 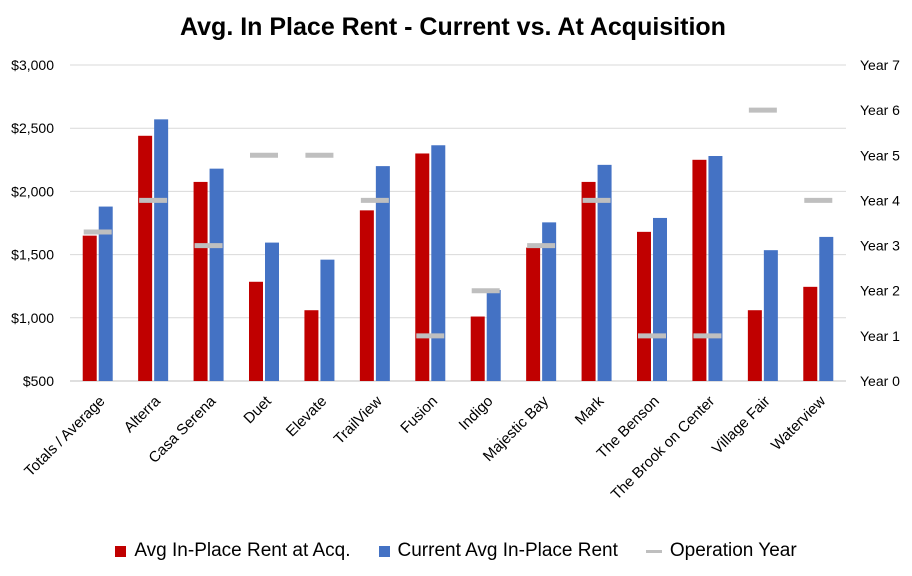 What do you see at coordinates (653, 551) in the screenshot?
I see `legend-swatch-operation-year` at bounding box center [653, 551].